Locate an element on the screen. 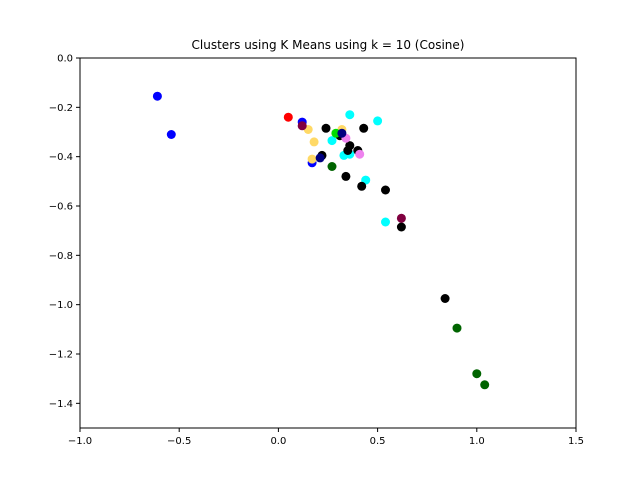 The image size is (640, 480). y-tick-label: −0.2 is located at coordinates (61, 108).